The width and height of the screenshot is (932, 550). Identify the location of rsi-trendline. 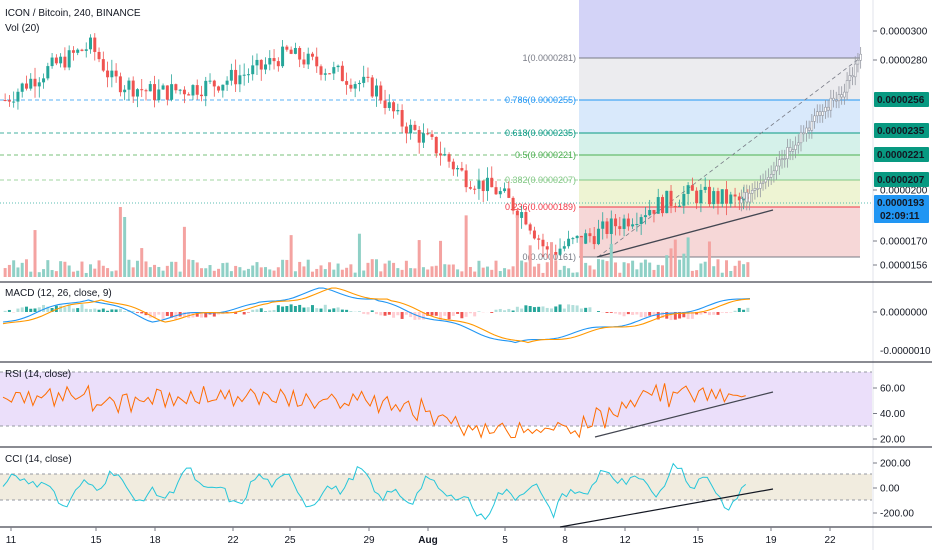
(684, 414).